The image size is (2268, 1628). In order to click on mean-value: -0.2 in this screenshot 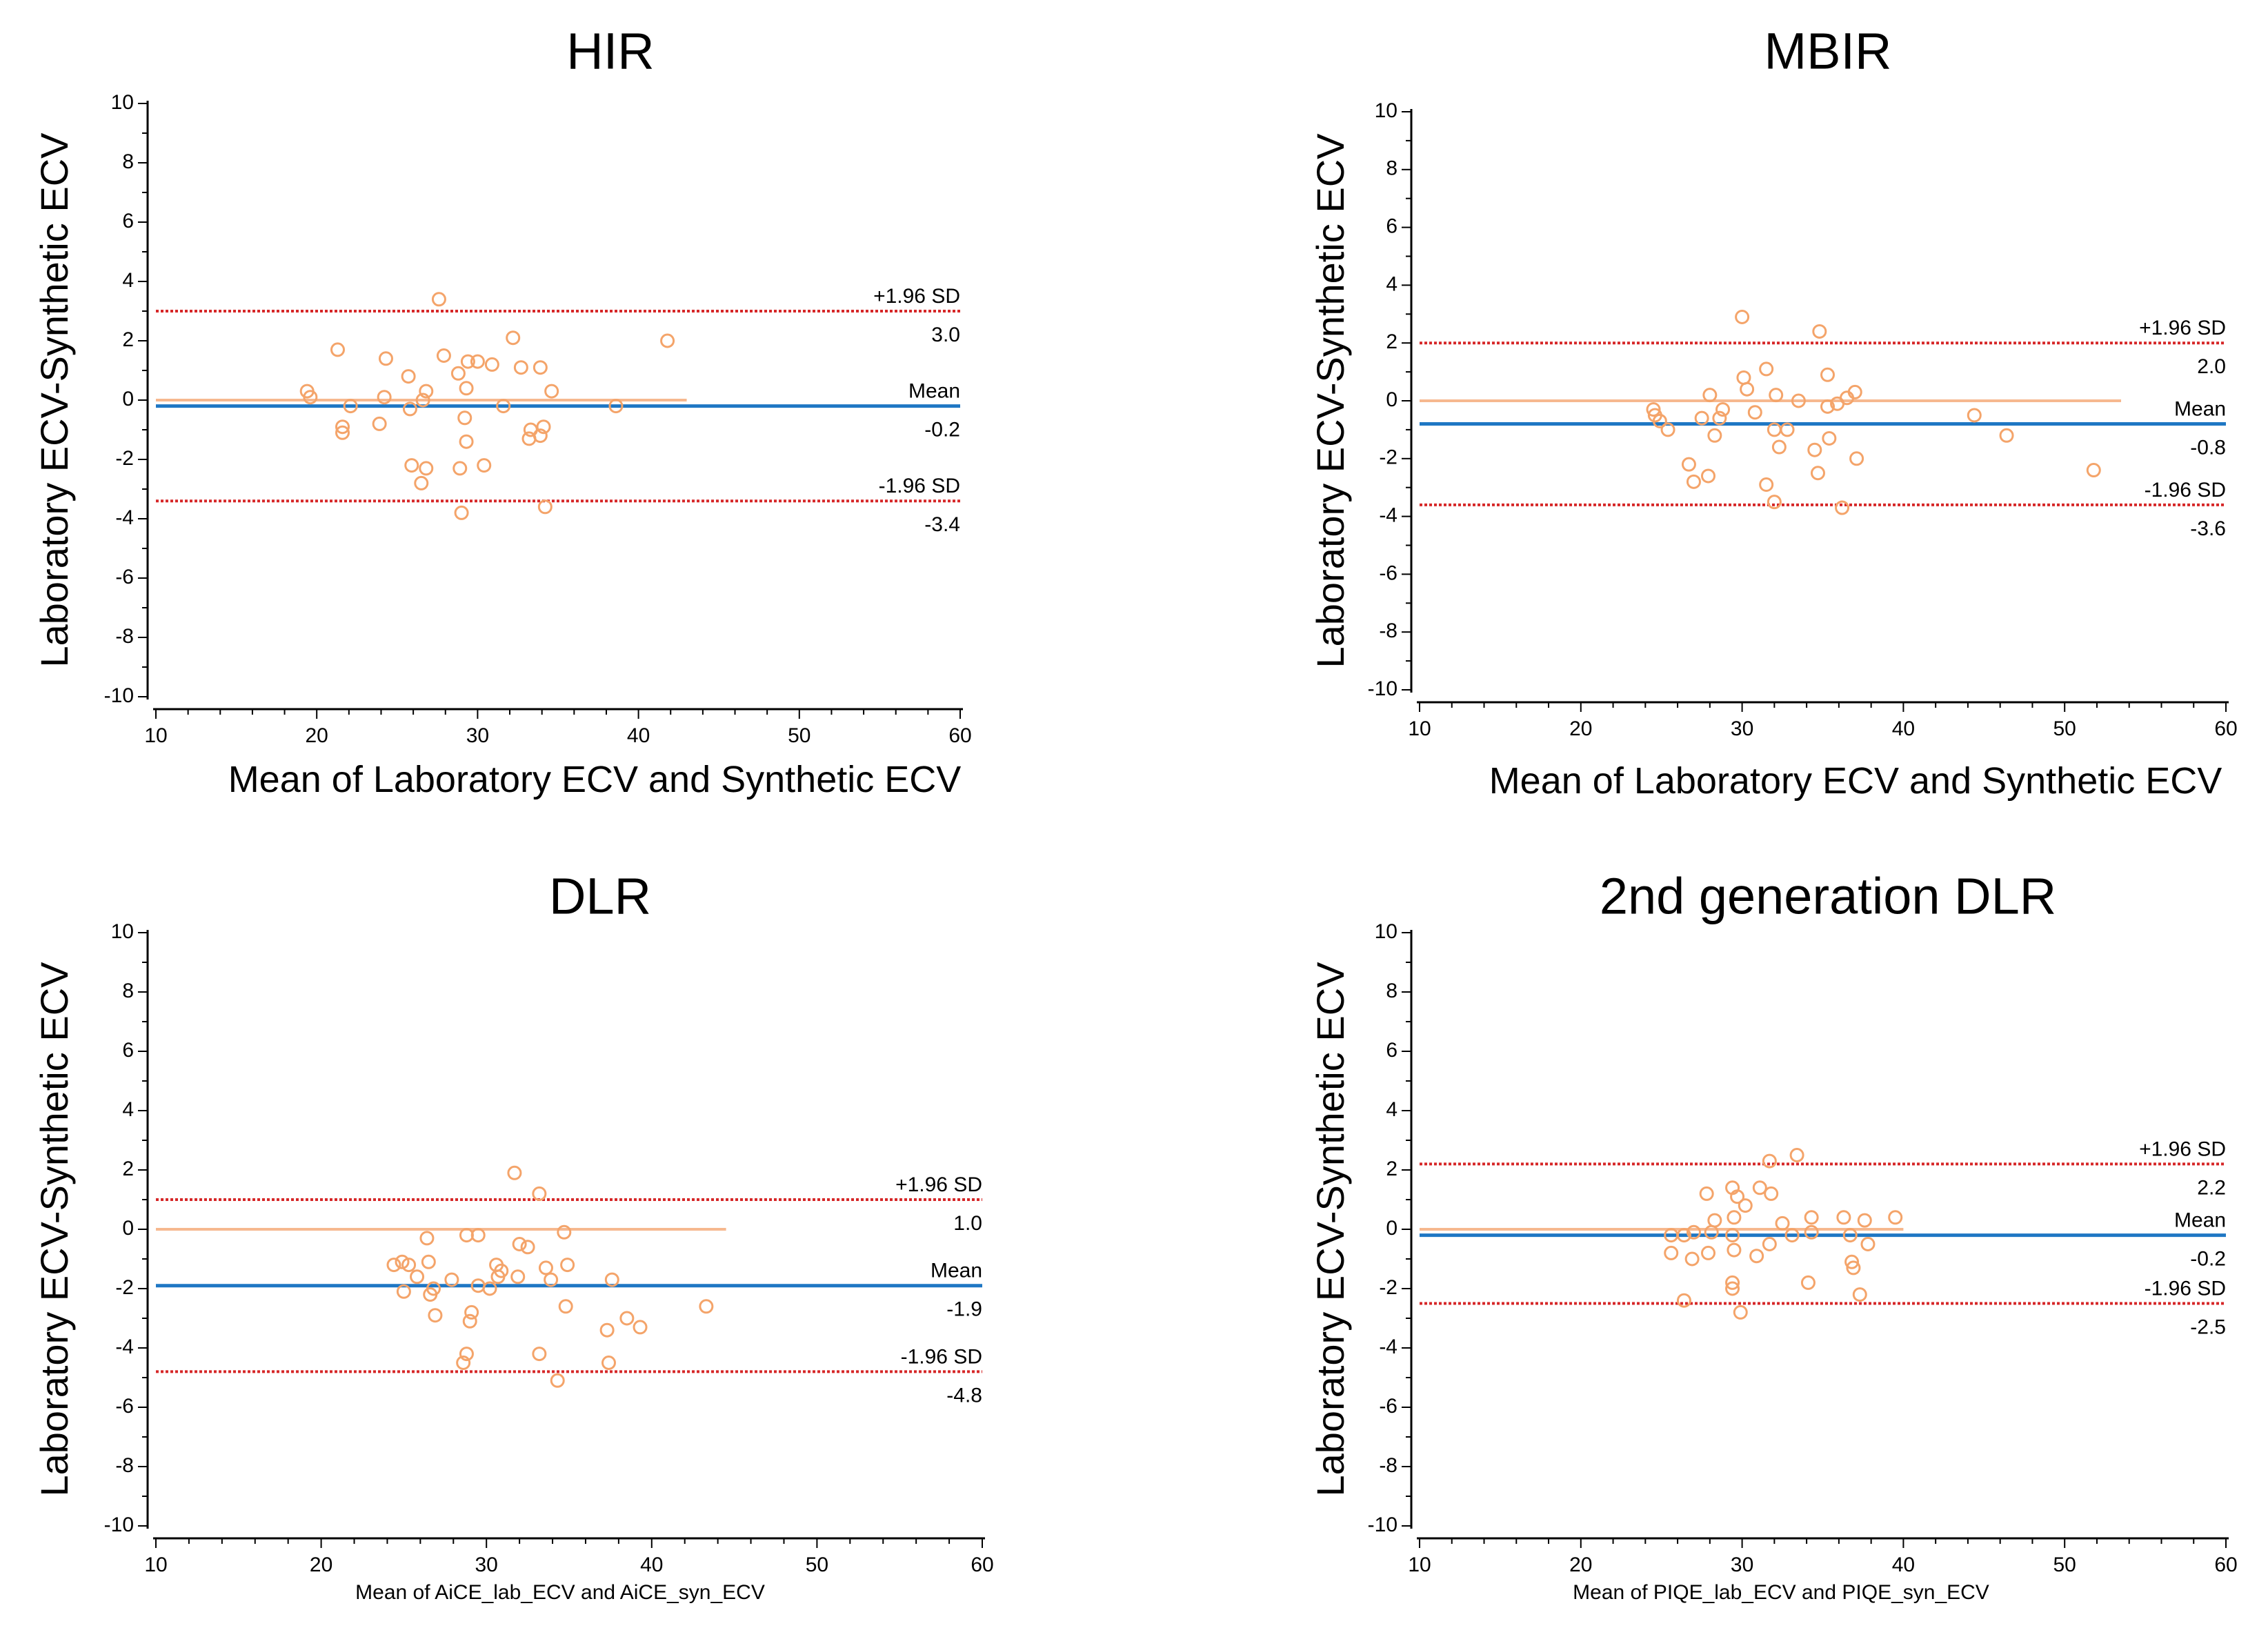, I will do `click(942, 430)`.